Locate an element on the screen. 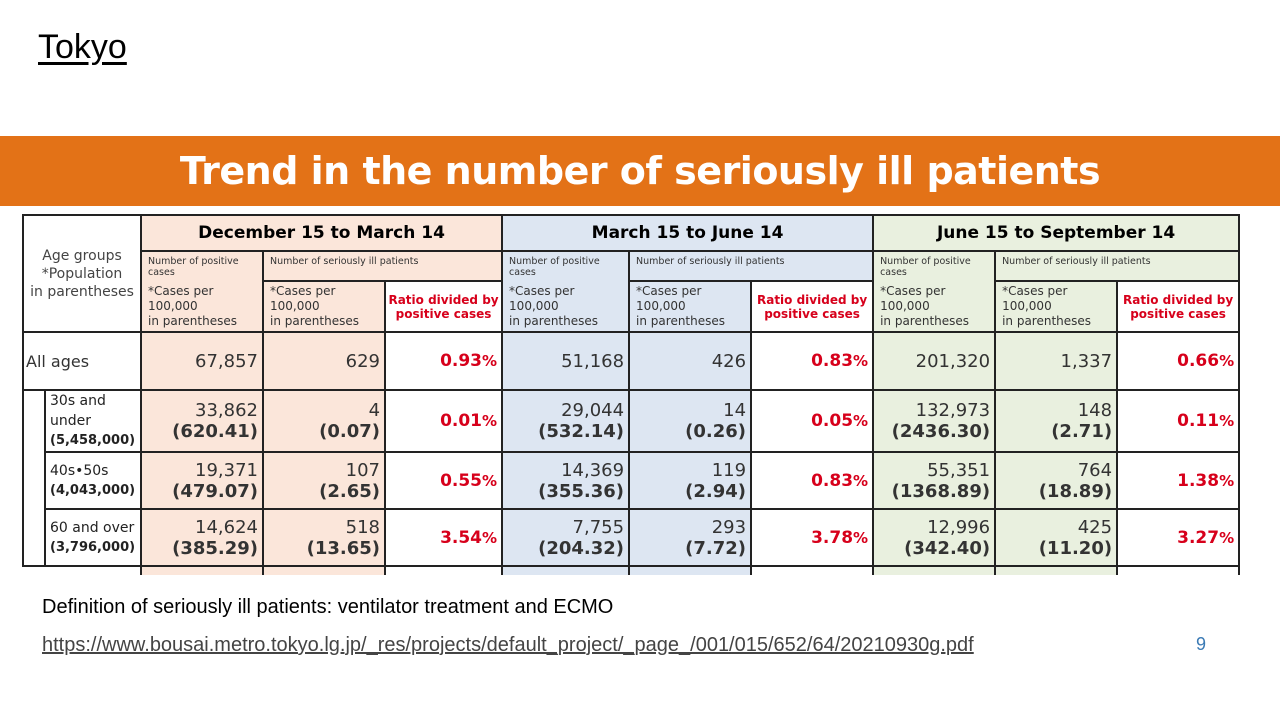 Image resolution: width=1280 pixels, height=720 pixels. positive-cell: 29,044 (532.14) is located at coordinates (566, 421).